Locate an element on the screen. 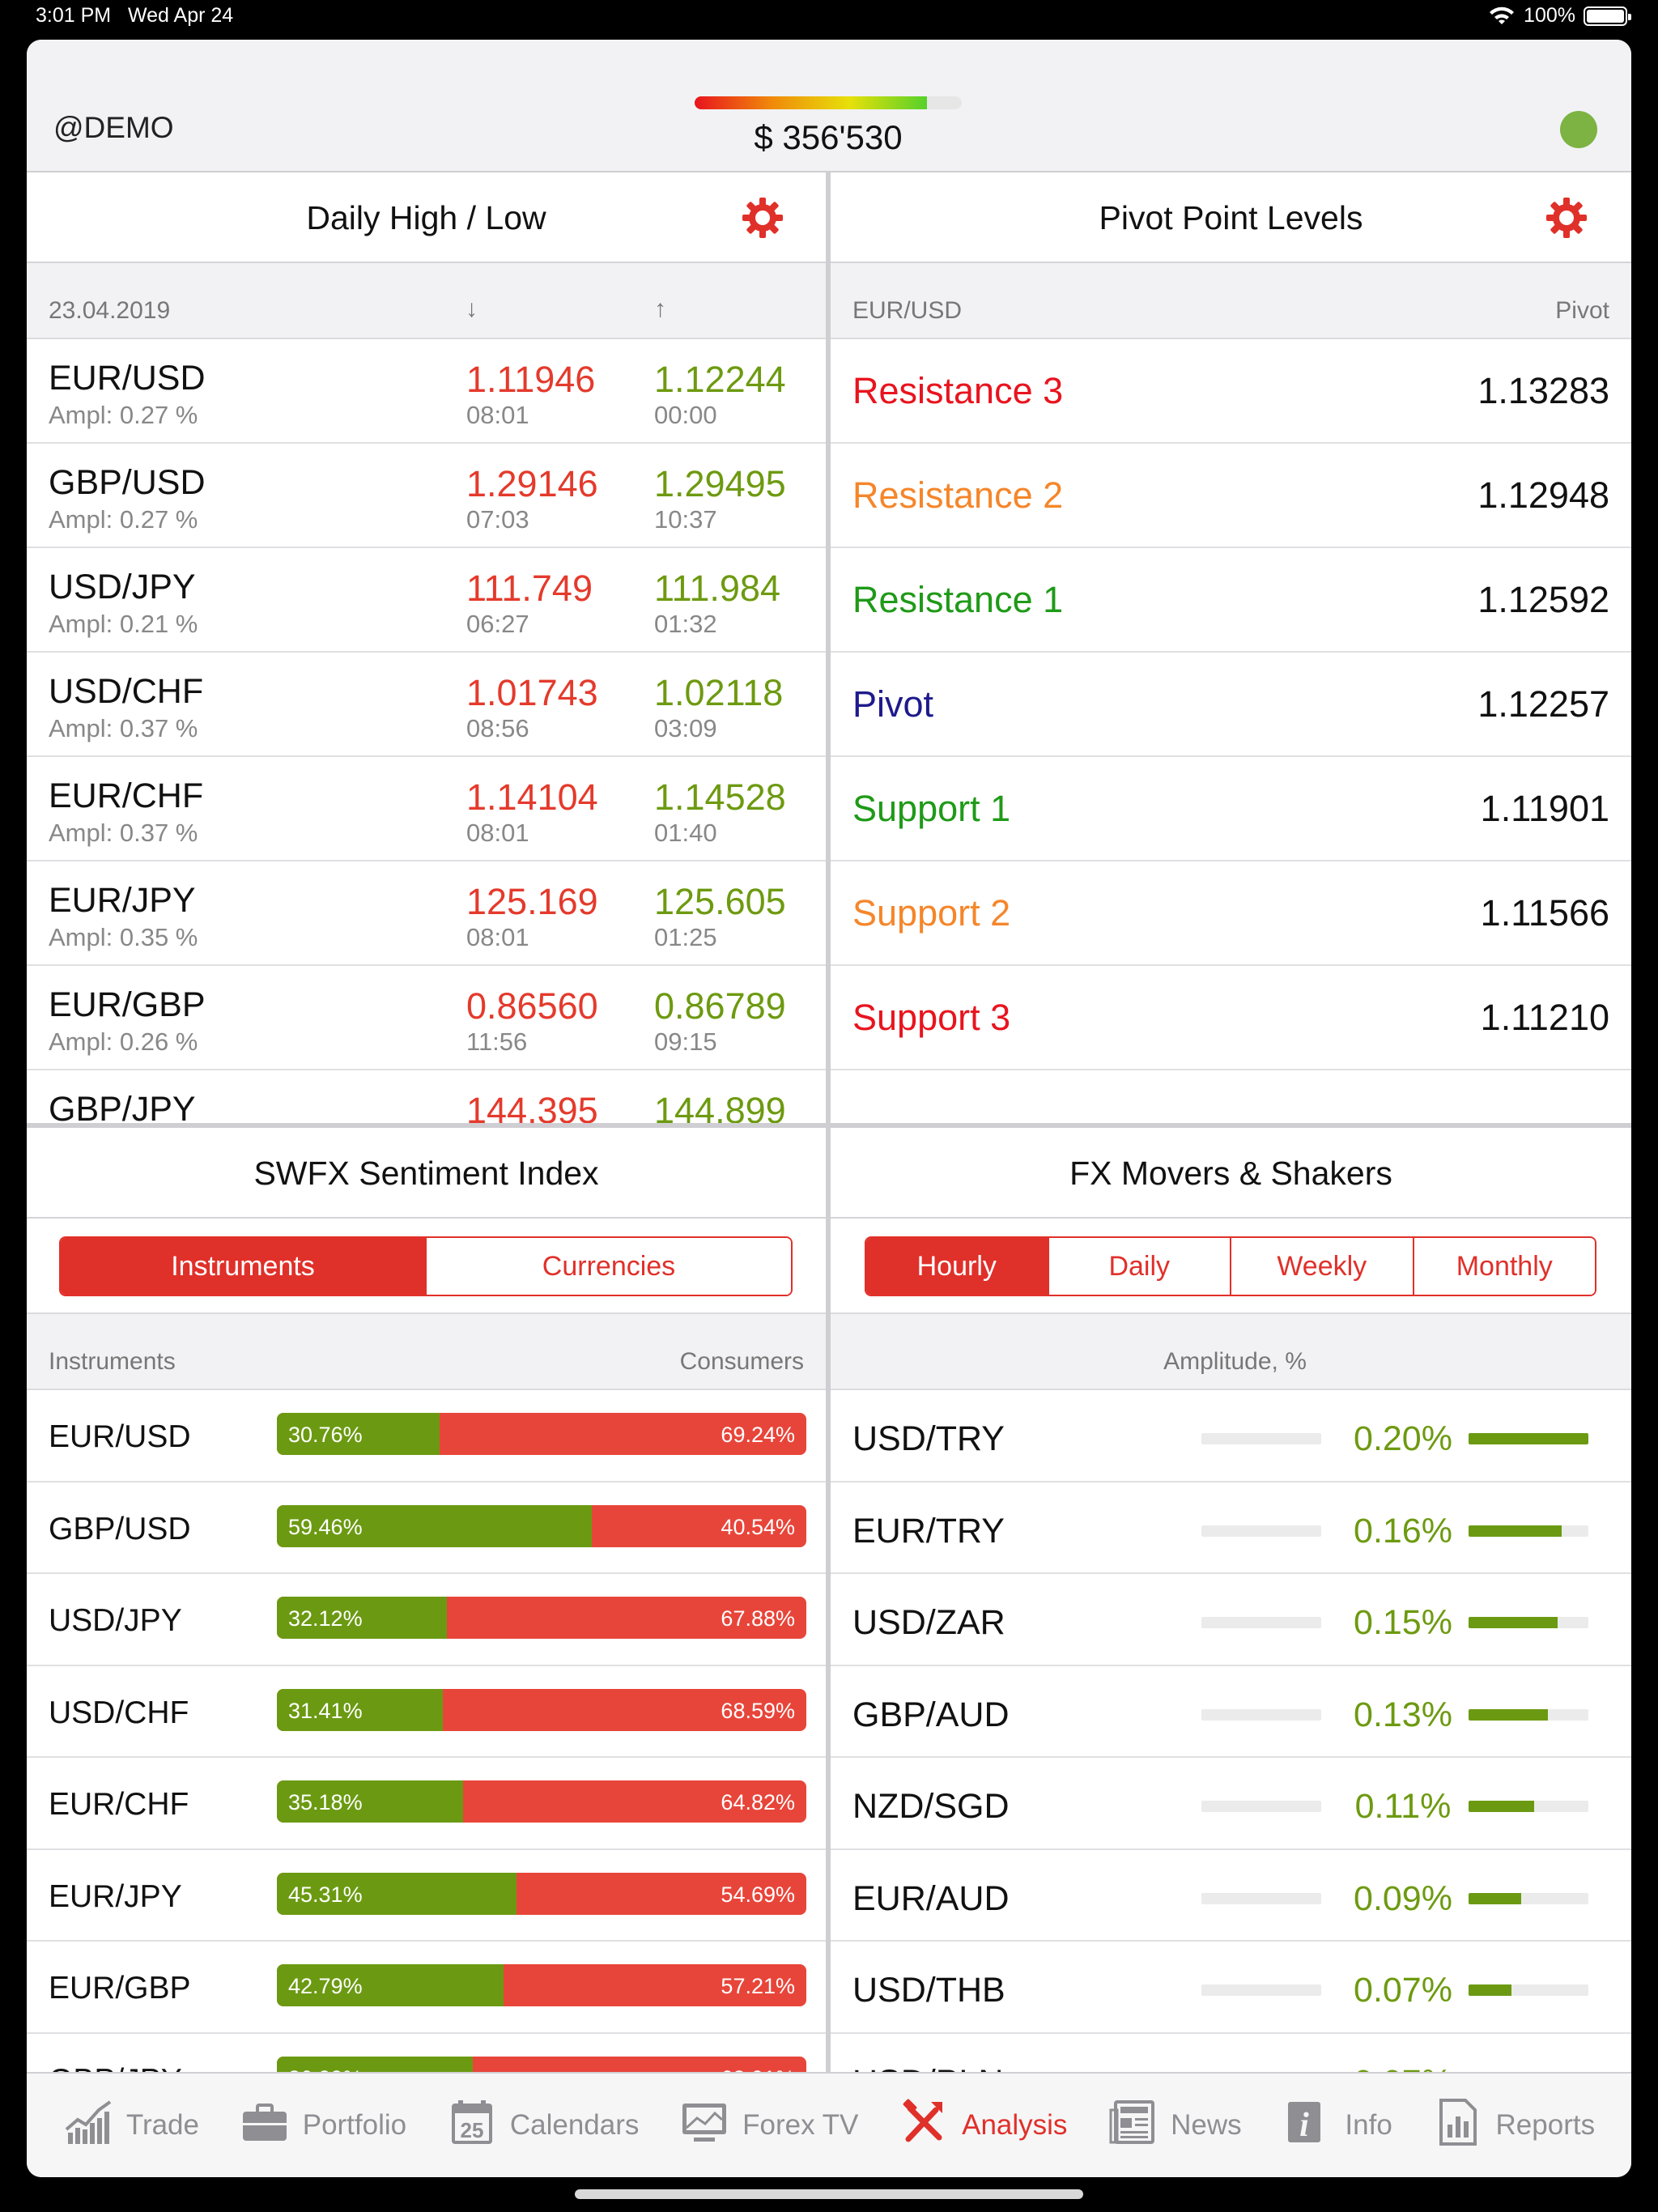 This screenshot has width=1658, height=2212. svg-text: 25 is located at coordinates (471, 2130).